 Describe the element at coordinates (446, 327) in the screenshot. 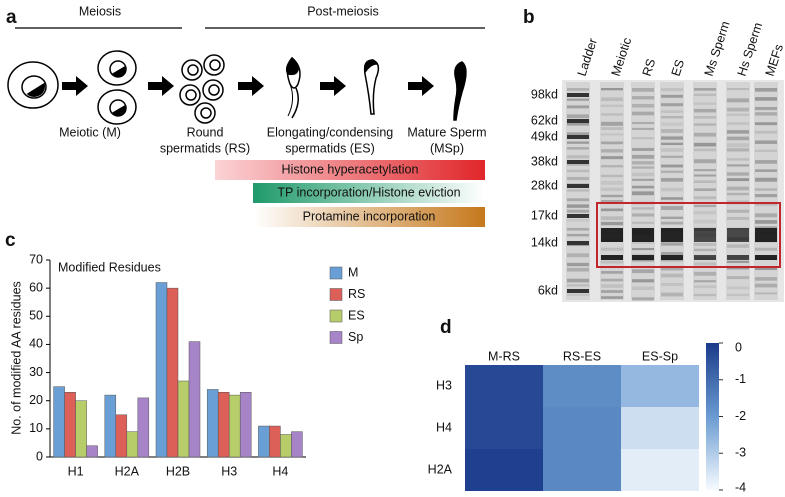

I see `panel-letter: d` at that location.